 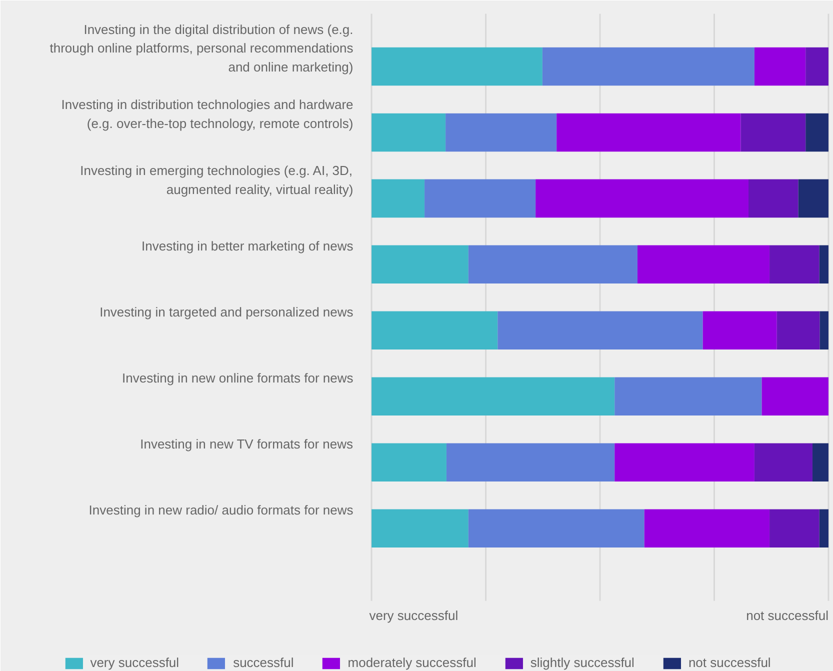 What do you see at coordinates (413, 615) in the screenshot?
I see `text: very successful` at bounding box center [413, 615].